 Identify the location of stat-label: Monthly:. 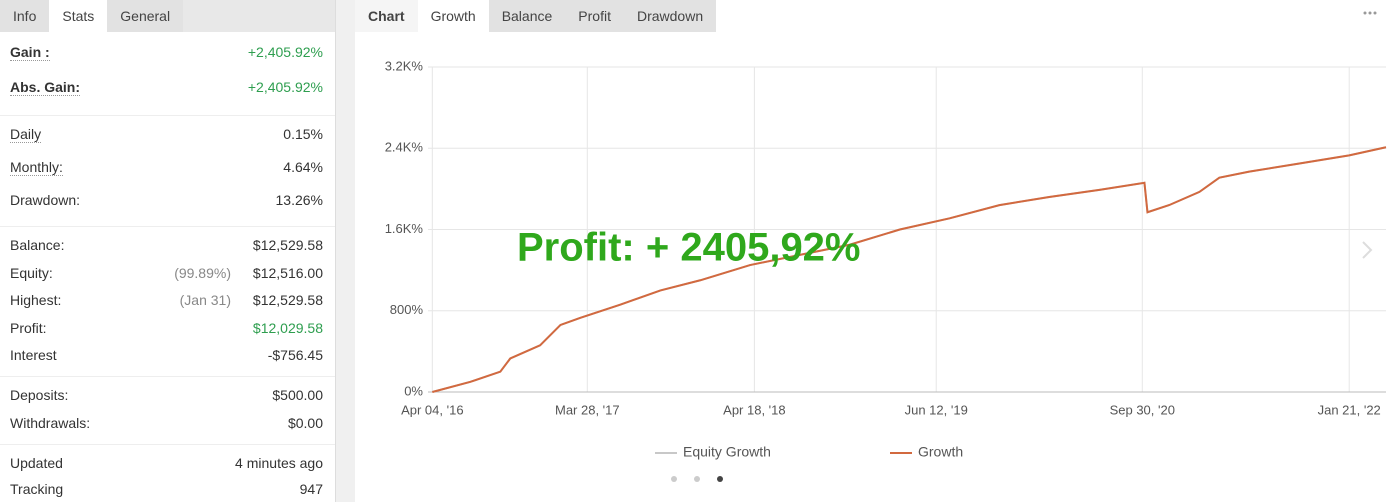
(36, 167).